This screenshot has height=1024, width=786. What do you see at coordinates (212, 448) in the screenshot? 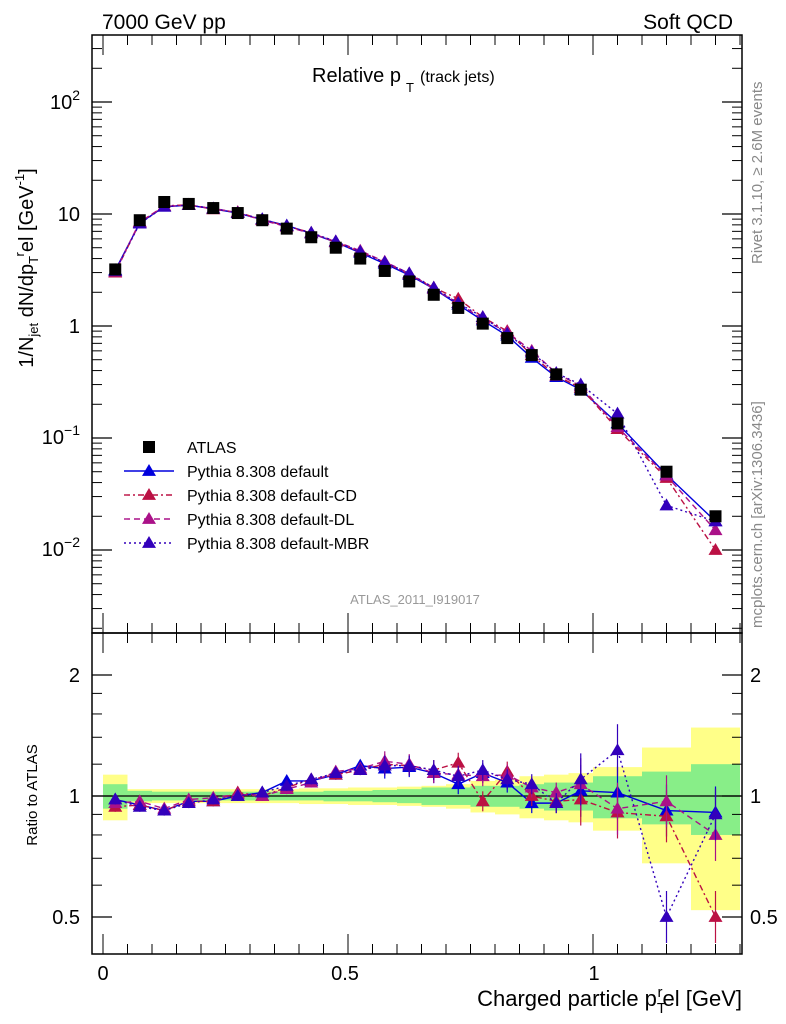
I see `legend-label-0: ATLAS` at bounding box center [212, 448].